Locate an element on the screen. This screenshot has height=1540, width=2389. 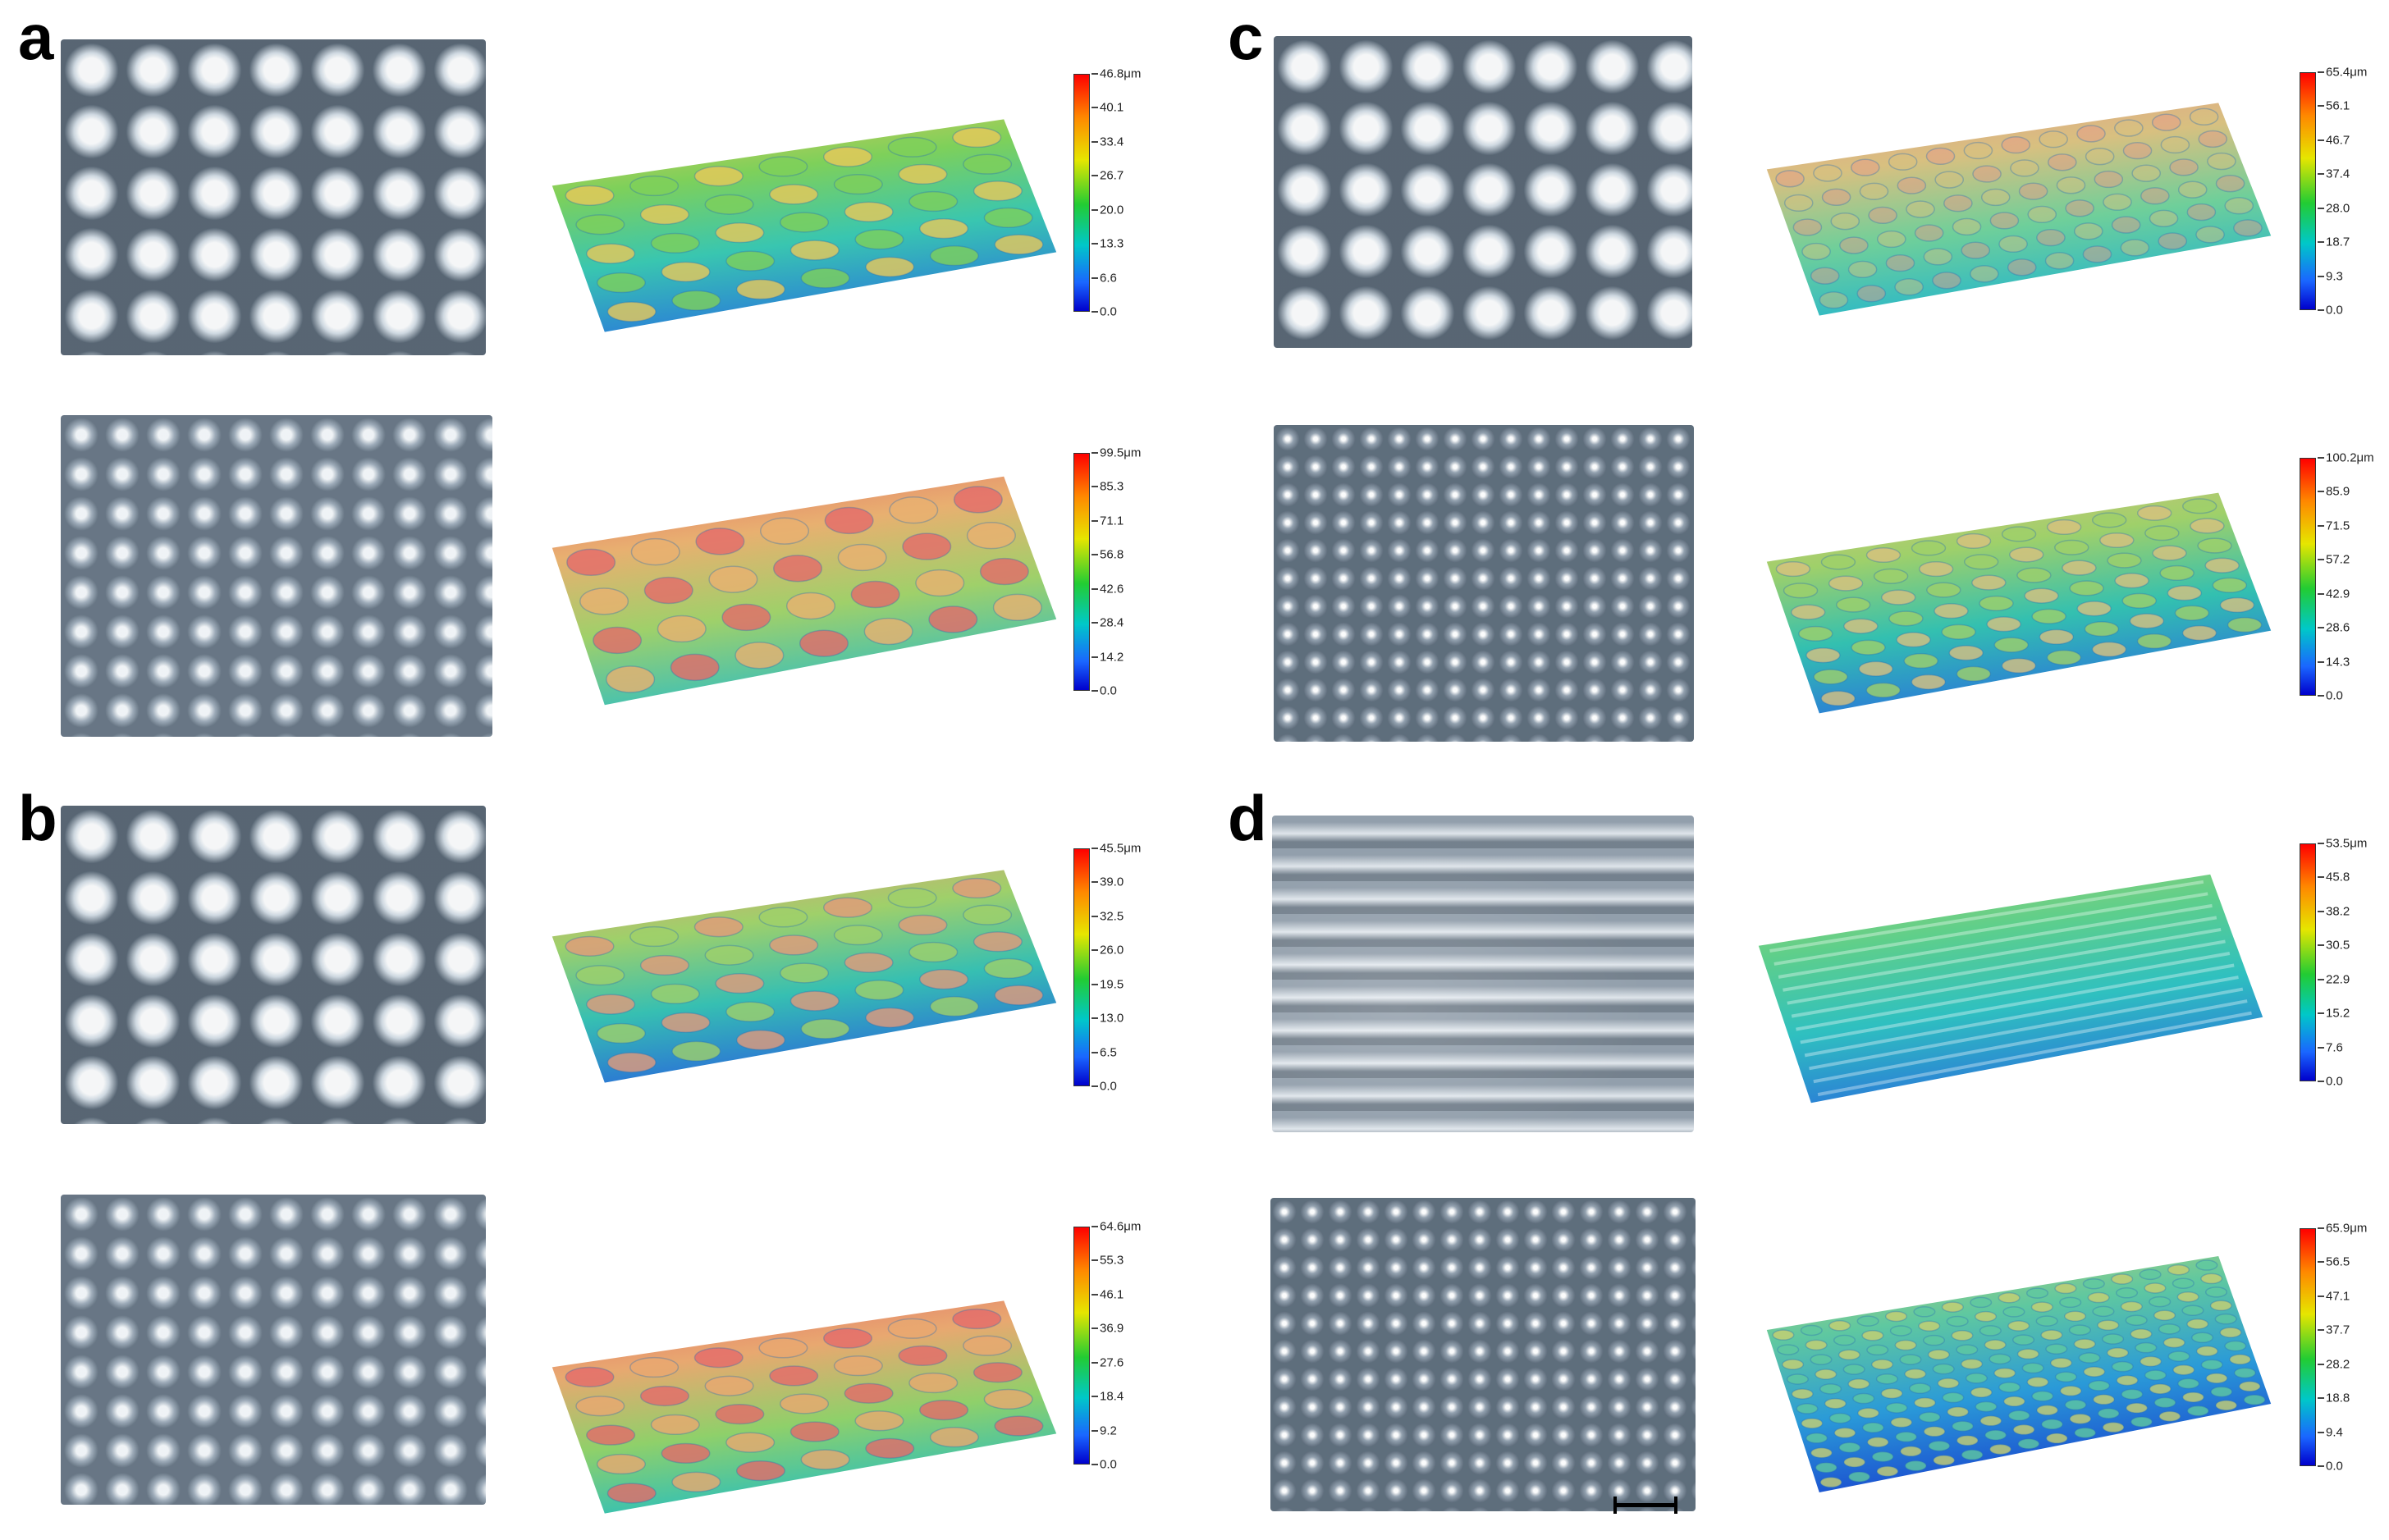
colorbar-d-bottom: 65.9μm 56.5 47.1 37.7 28.2 18.8 9.4 0.0 is located at coordinates (2341, 1348).